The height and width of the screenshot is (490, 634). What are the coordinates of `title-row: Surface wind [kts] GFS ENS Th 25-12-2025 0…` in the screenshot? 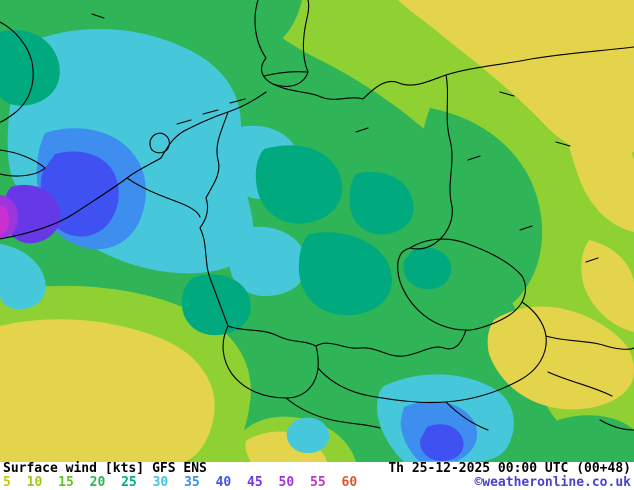 It's located at (317, 469).